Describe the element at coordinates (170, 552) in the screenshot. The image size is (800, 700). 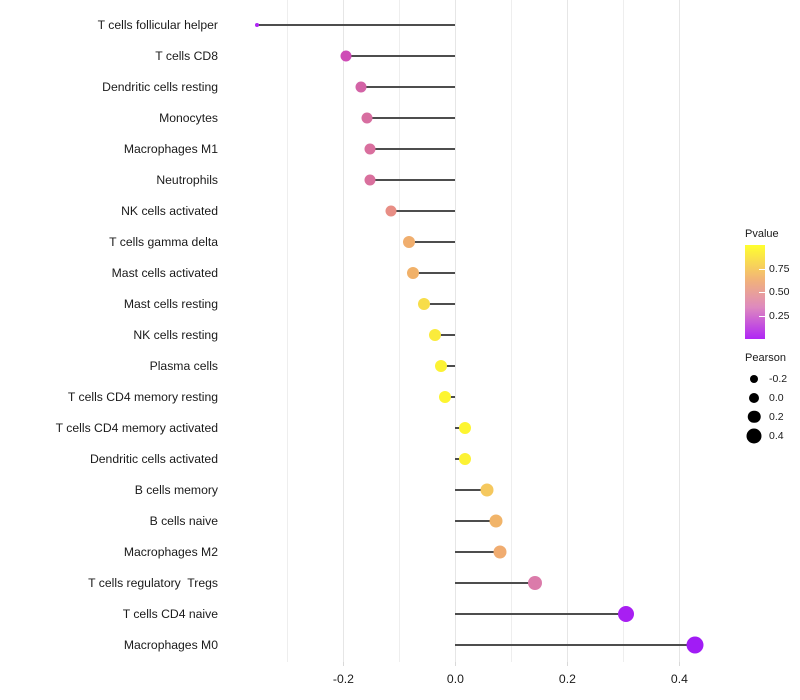
I see `y-axis-tick-label: Macrophages M2` at that location.